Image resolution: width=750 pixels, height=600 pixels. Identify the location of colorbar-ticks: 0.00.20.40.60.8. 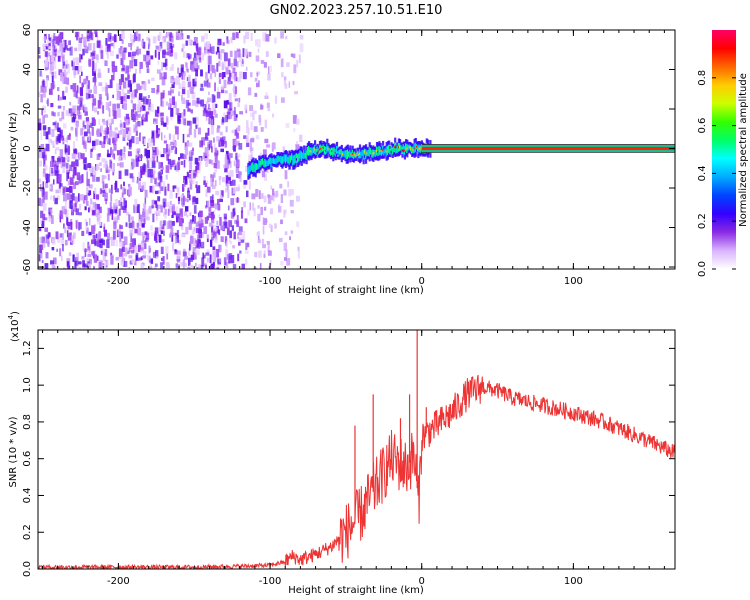
(716, 173).